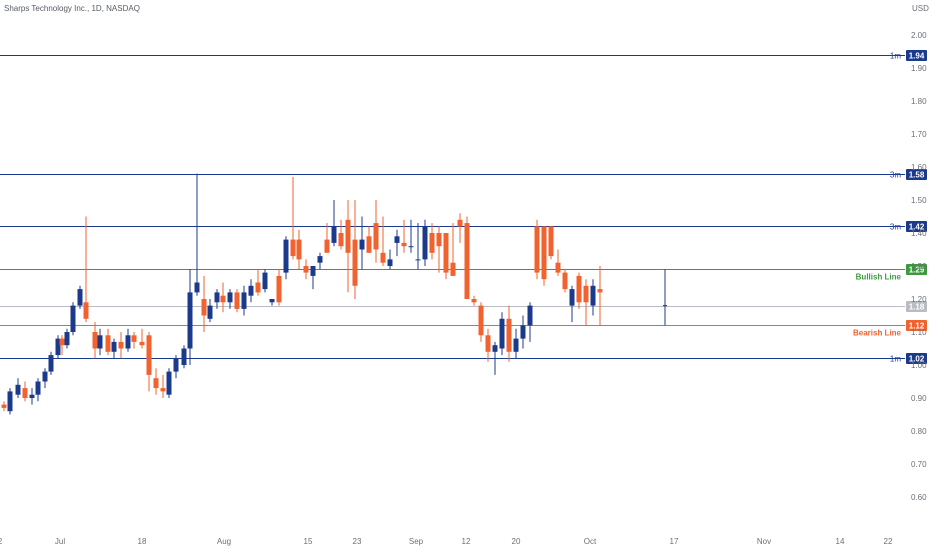 This screenshot has height=550, width=932. What do you see at coordinates (919, 464) in the screenshot?
I see `y-tick-label: 0.70` at bounding box center [919, 464].